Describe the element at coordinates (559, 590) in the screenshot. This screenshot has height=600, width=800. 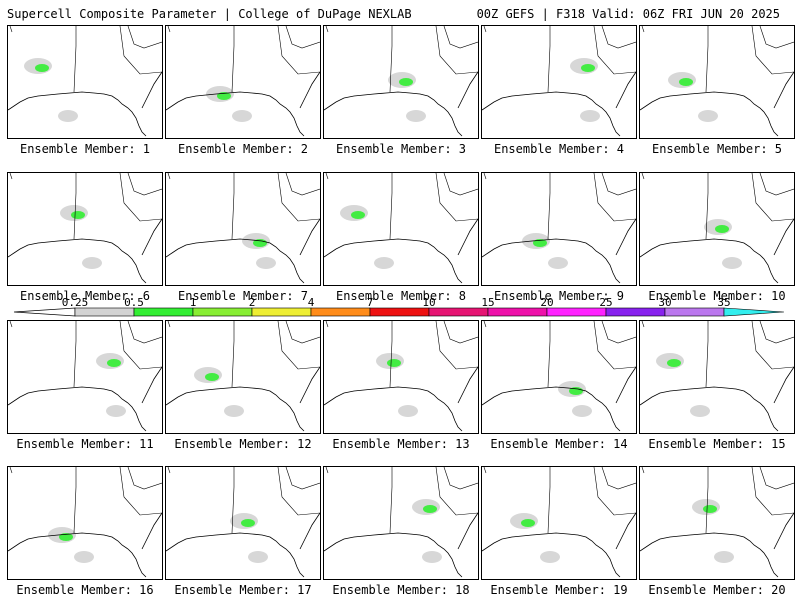
I see `ensemble-member-label: Ensemble Member: 19` at that location.